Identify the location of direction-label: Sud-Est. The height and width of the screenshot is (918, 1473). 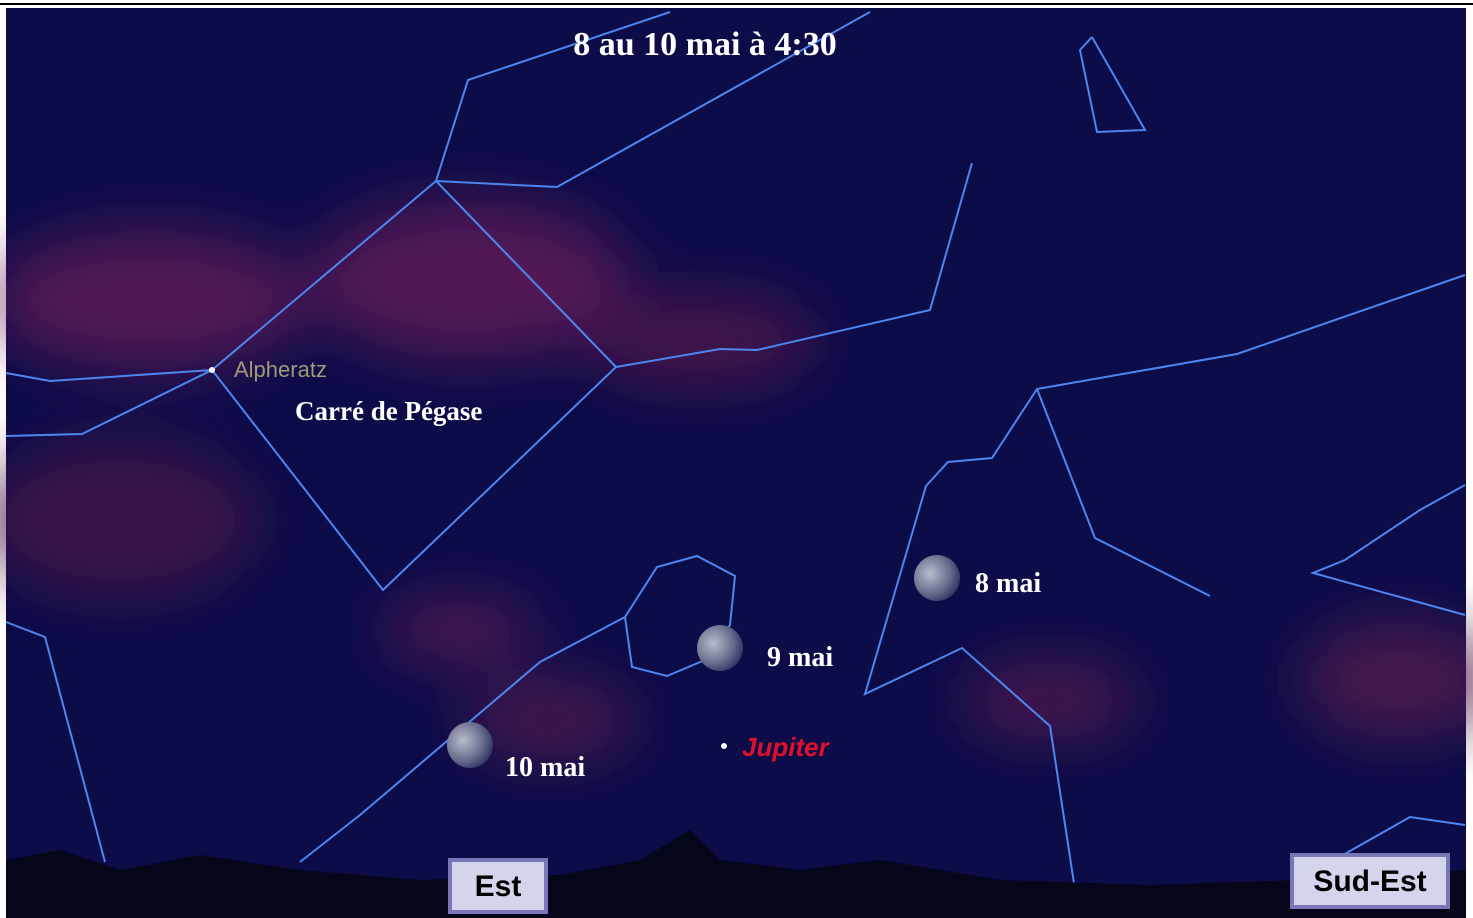
(1369, 881).